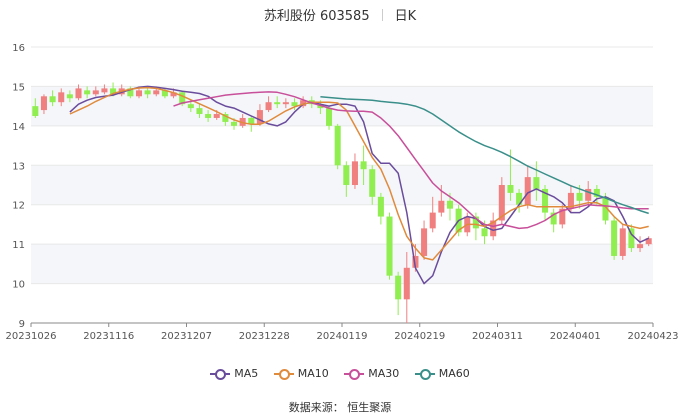 This screenshot has height=415, width=680. I want to click on y-tick-label: 9, so click(22, 324).